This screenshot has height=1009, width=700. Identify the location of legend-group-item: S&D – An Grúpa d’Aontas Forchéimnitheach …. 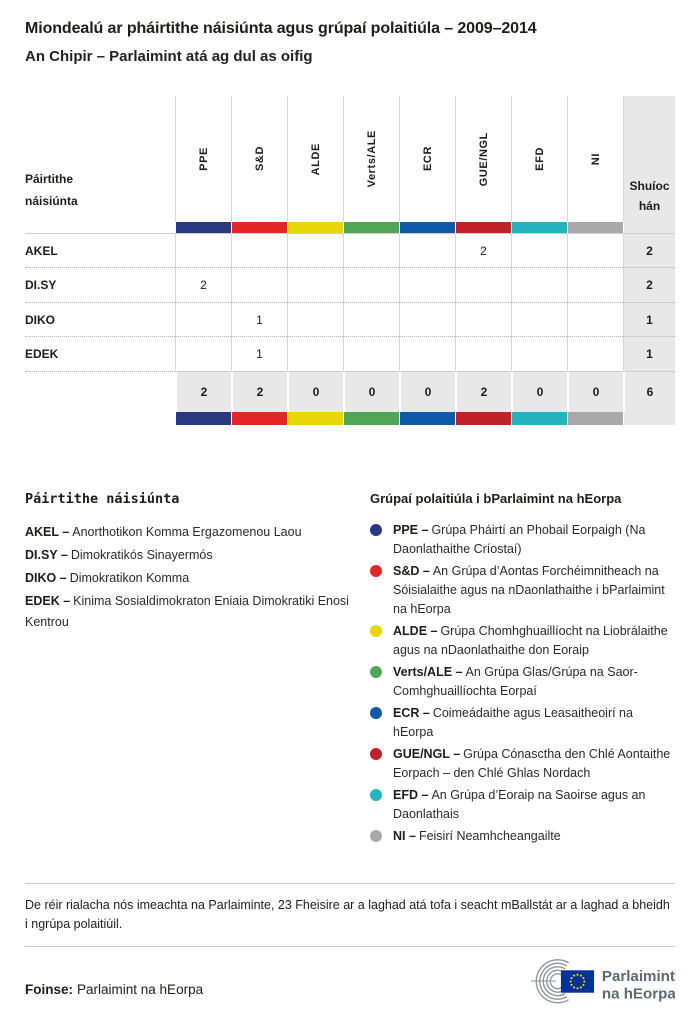
(522, 590).